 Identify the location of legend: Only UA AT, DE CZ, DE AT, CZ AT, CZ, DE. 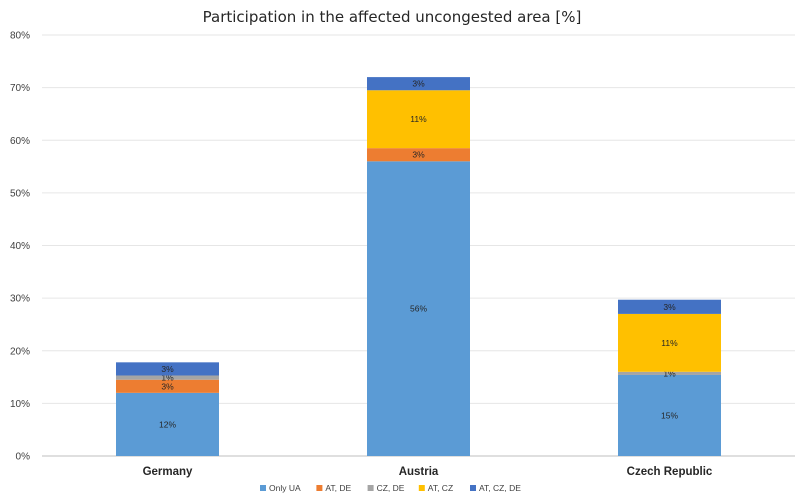
(390, 488).